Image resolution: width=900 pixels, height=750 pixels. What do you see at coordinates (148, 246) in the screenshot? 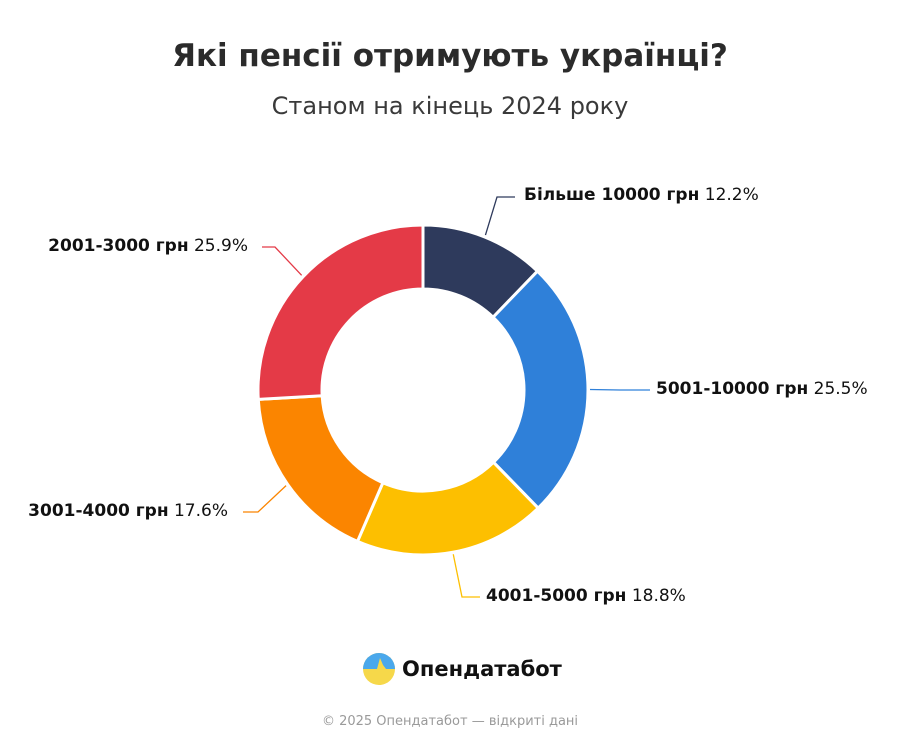
I see `slice-label: 2001-3000 грн 25.9%` at bounding box center [148, 246].